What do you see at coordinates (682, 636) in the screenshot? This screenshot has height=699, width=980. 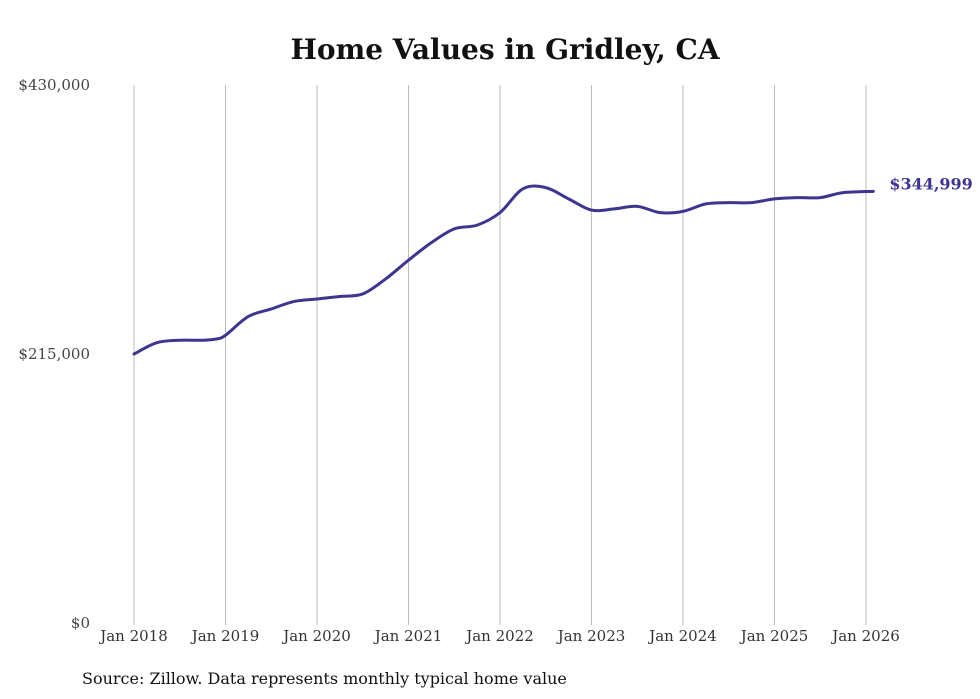 I see `x-tick-label: Jan 2024` at bounding box center [682, 636].